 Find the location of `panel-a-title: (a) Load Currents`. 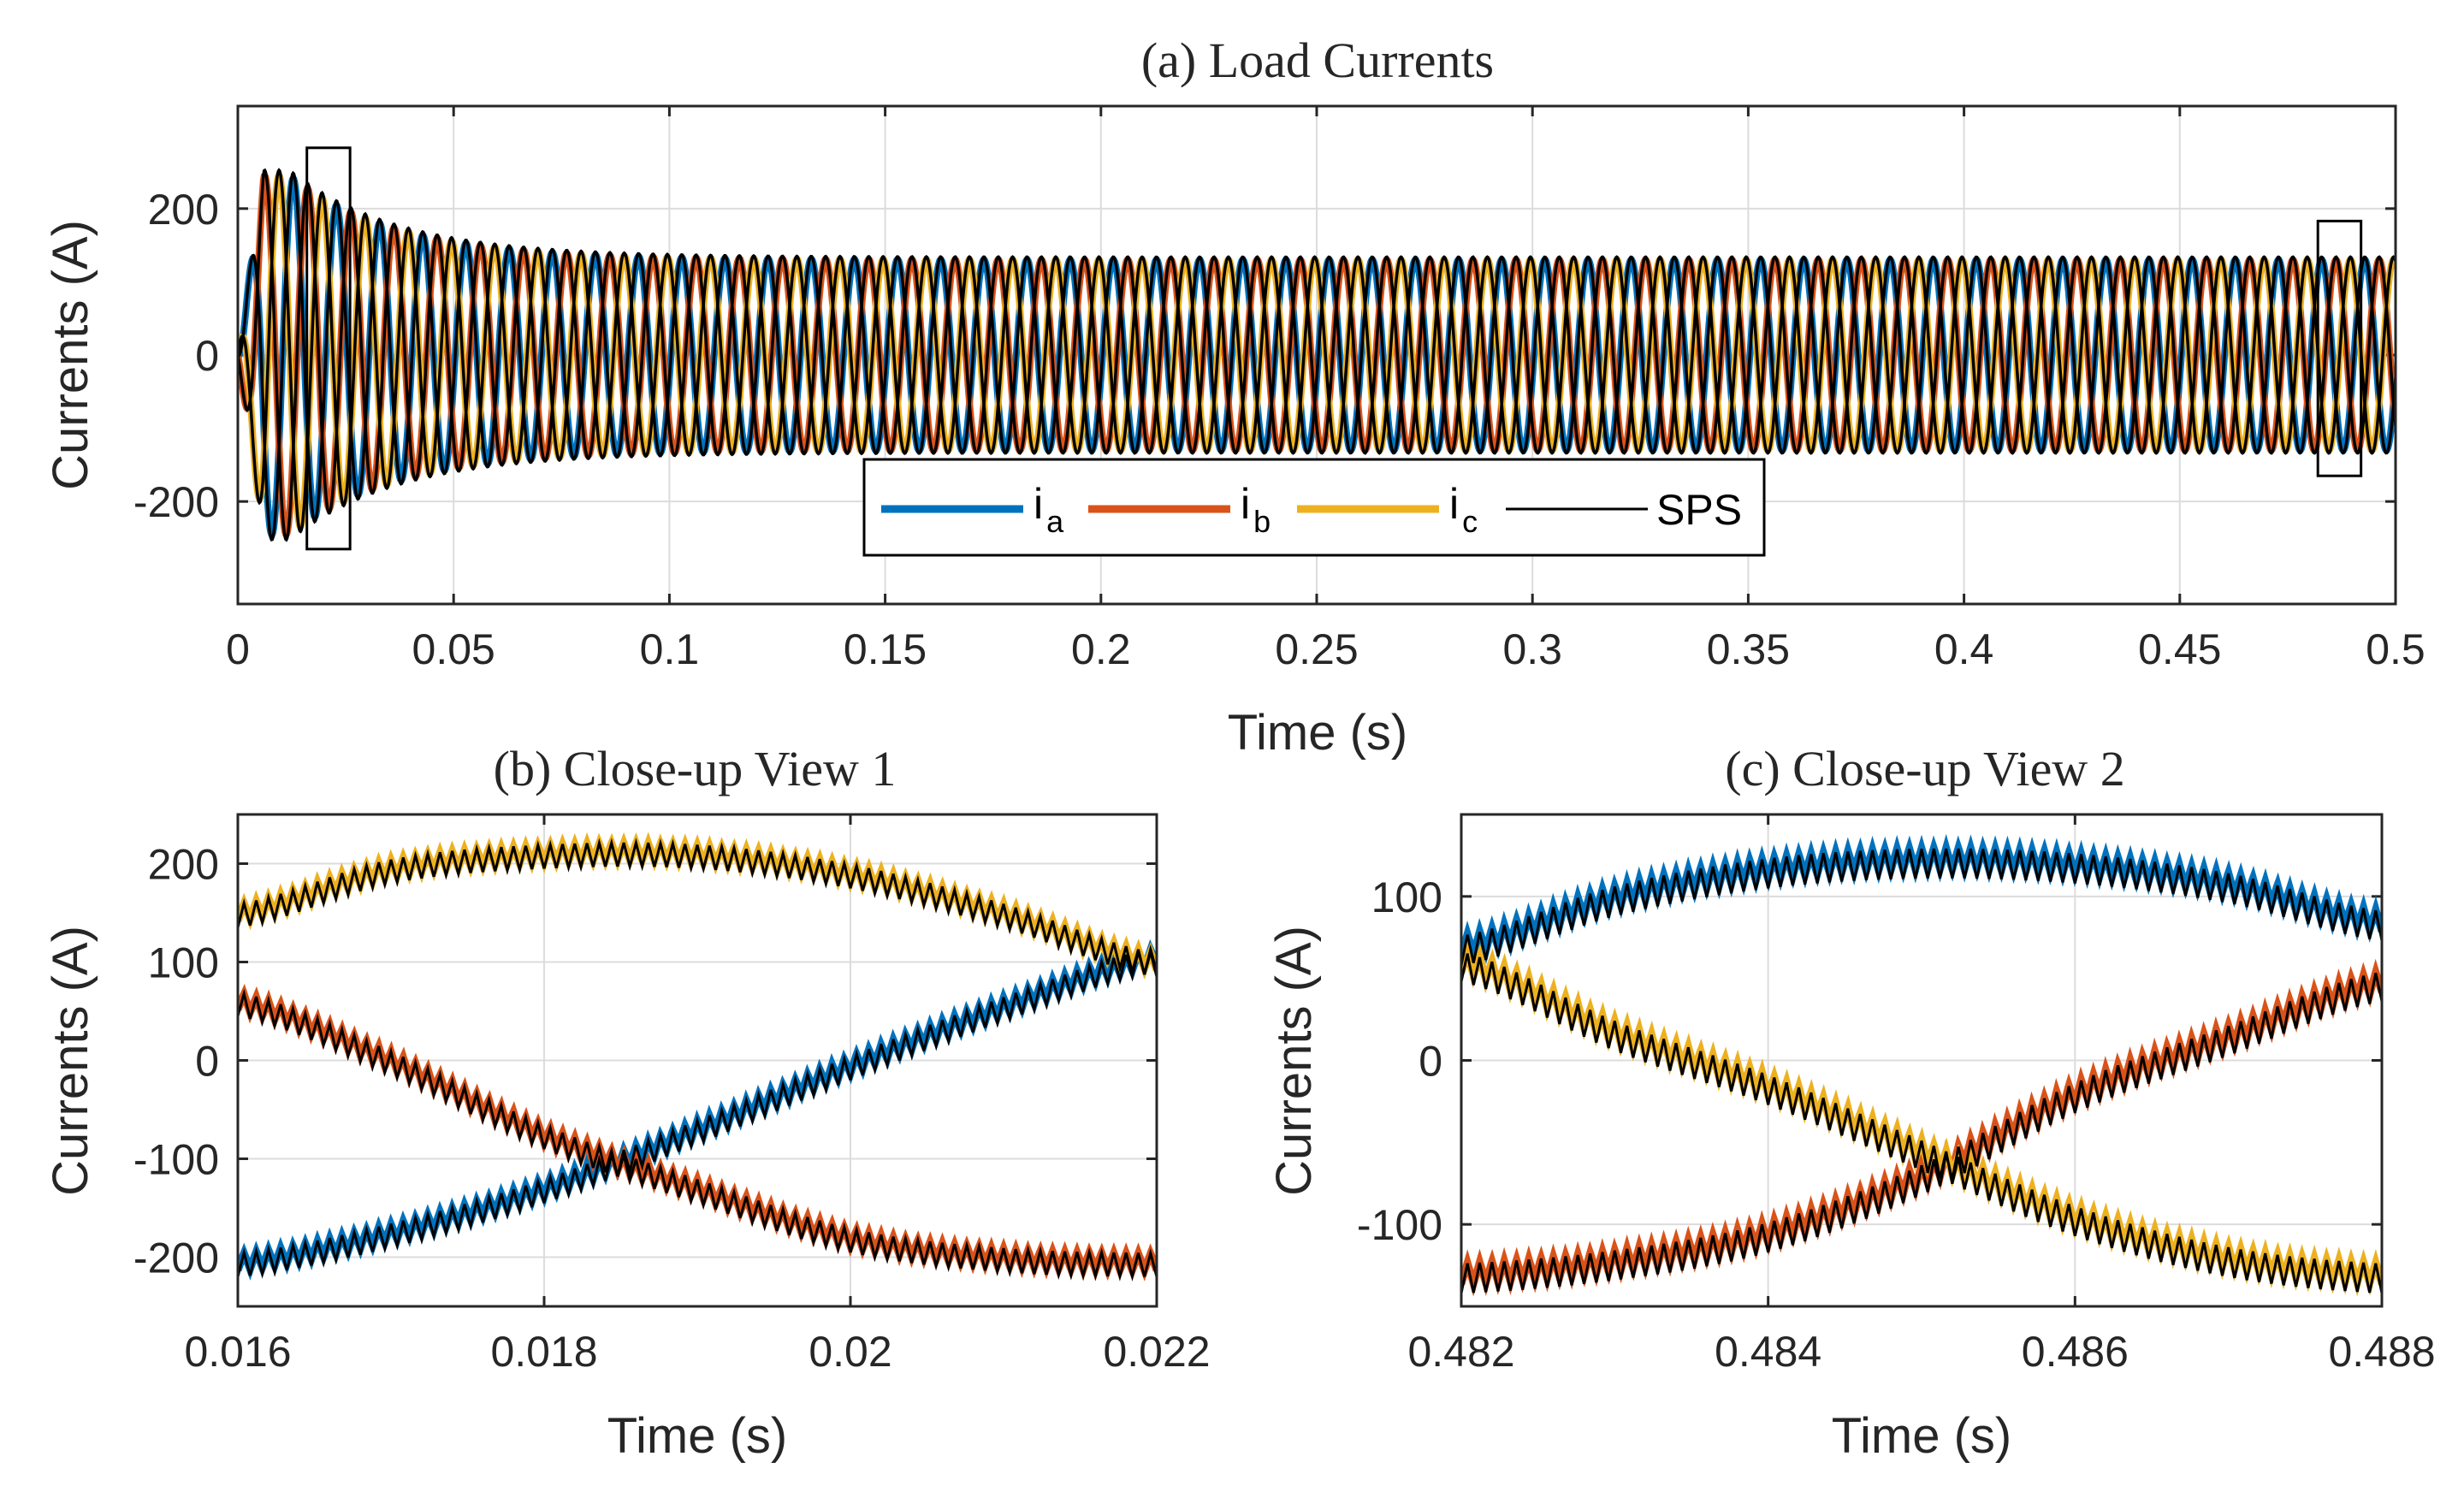

panel-a-title: (a) Load Currents is located at coordinates (1317, 60).